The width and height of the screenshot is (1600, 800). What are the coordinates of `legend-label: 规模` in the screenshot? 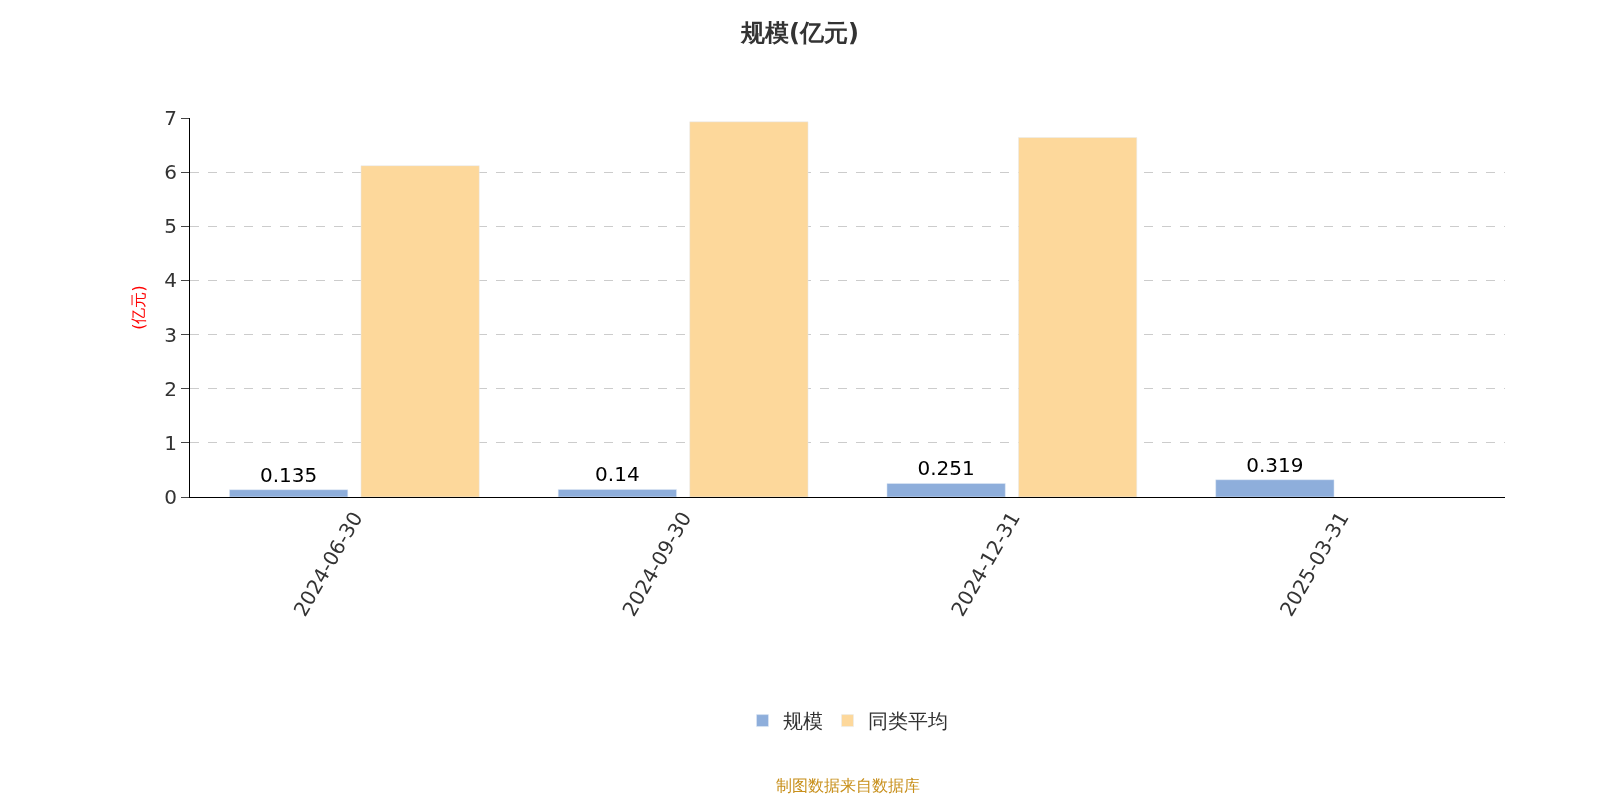 It's located at (802, 721).